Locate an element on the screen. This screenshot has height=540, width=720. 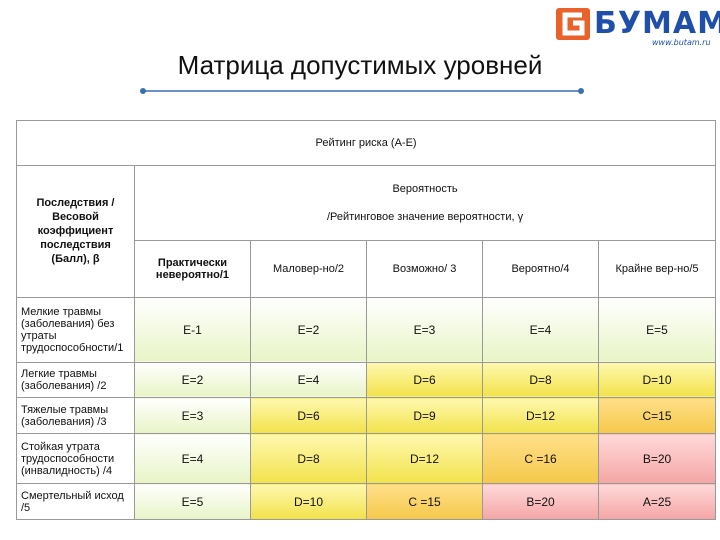
column-header: Маловер-но/2 is located at coordinates (308, 268).